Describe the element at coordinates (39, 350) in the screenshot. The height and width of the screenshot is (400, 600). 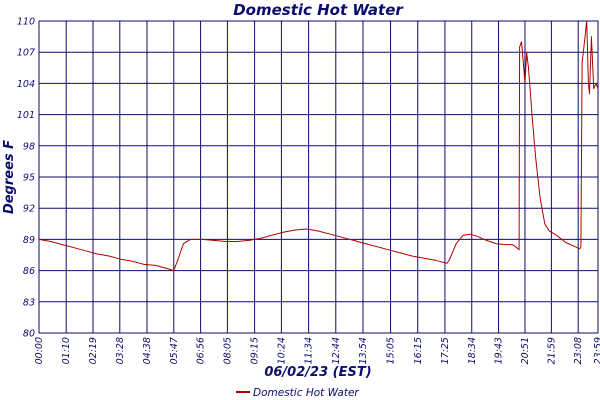
I see `x-tick-label: 00:00` at that location.